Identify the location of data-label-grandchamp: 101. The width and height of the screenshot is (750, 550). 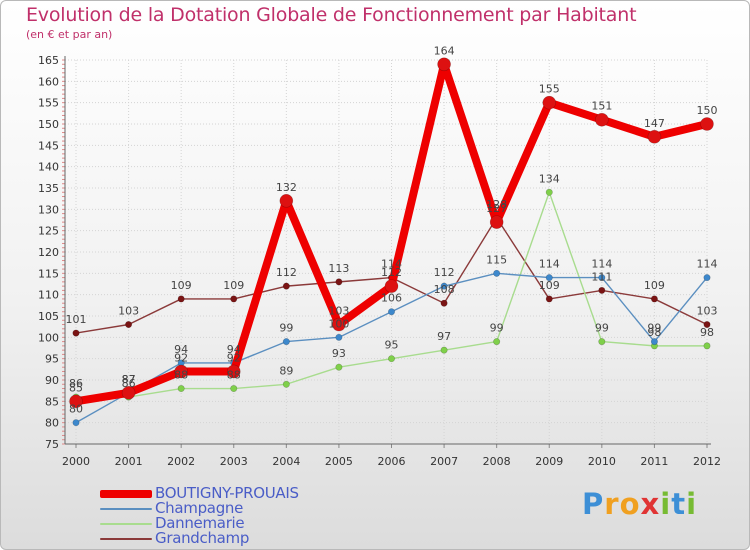
(76, 319).